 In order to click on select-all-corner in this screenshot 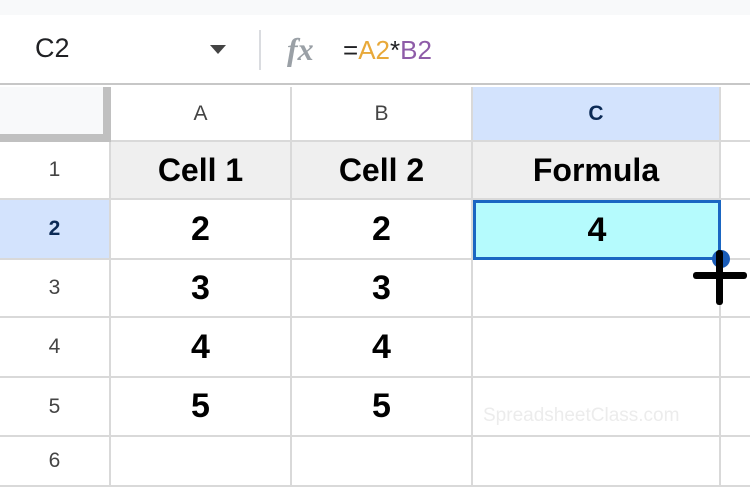, I will do `click(55, 114)`.